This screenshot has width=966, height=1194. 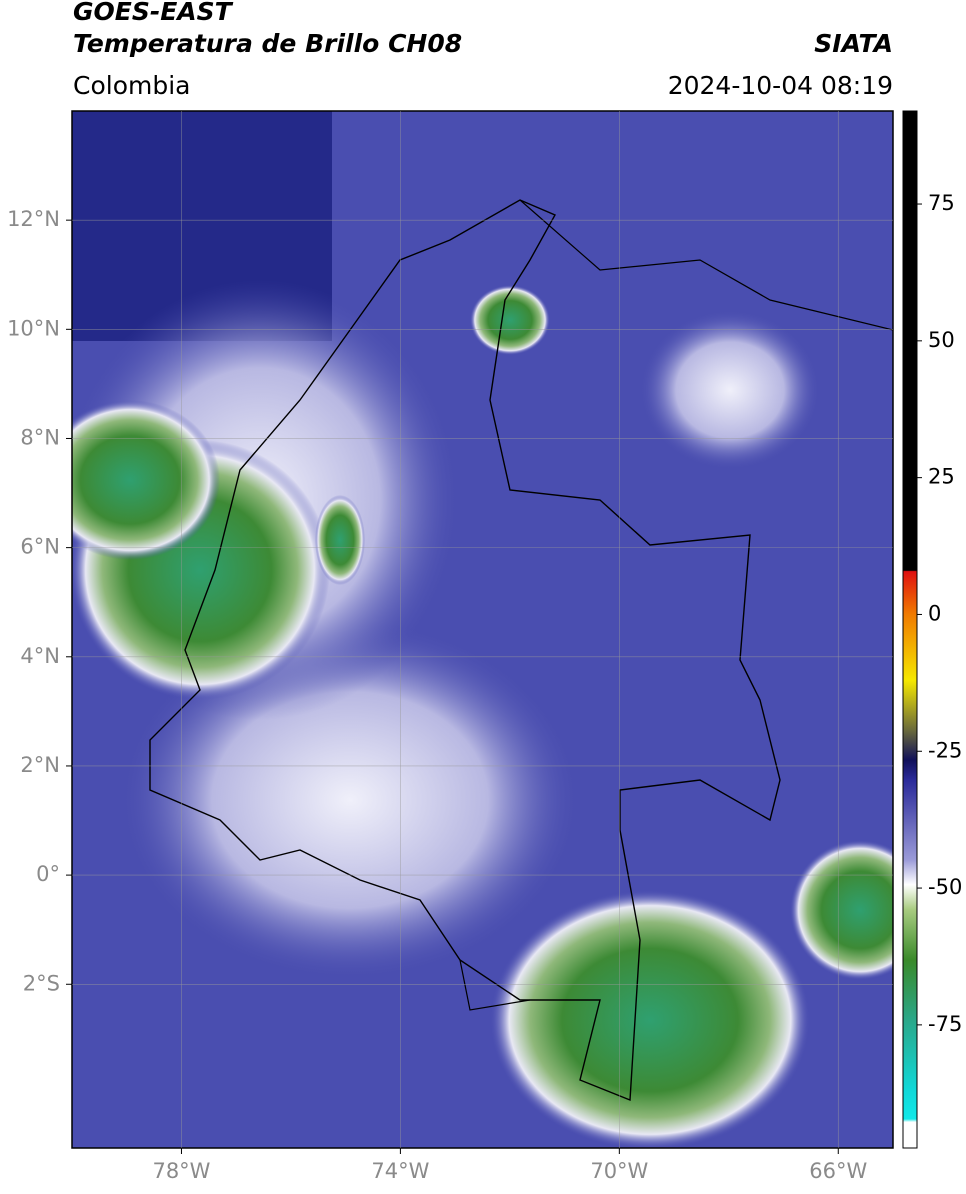 What do you see at coordinates (48, 874) in the screenshot?
I see `y-tick-label: 0°` at bounding box center [48, 874].